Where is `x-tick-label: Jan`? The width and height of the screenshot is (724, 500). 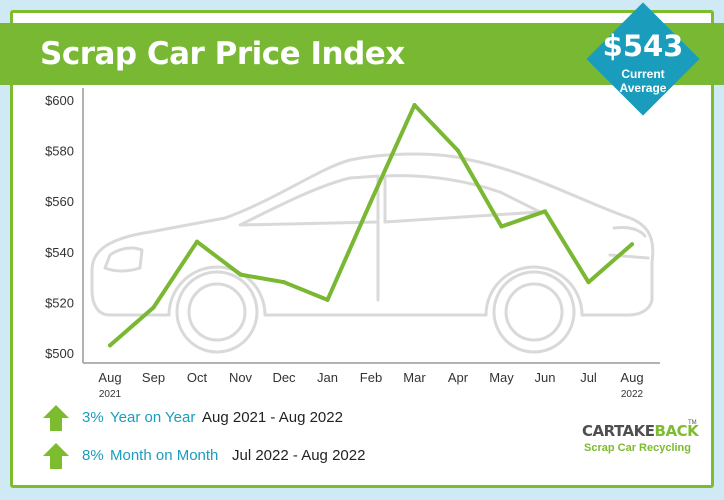
x-tick-label: Jan is located at coordinates (327, 377).